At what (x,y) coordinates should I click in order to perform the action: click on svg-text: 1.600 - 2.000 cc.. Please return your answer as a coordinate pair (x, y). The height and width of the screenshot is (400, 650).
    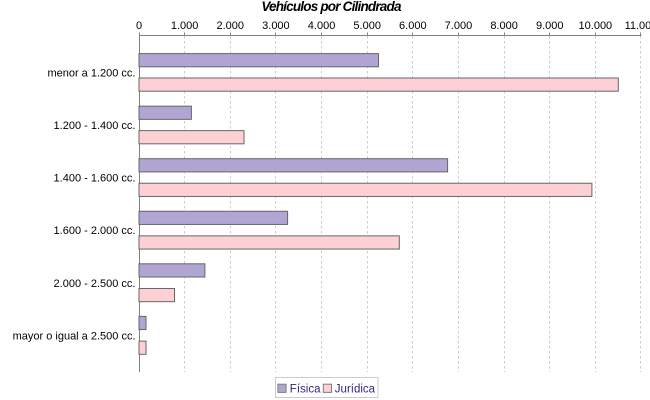
    Looking at the image, I should click on (95, 231).